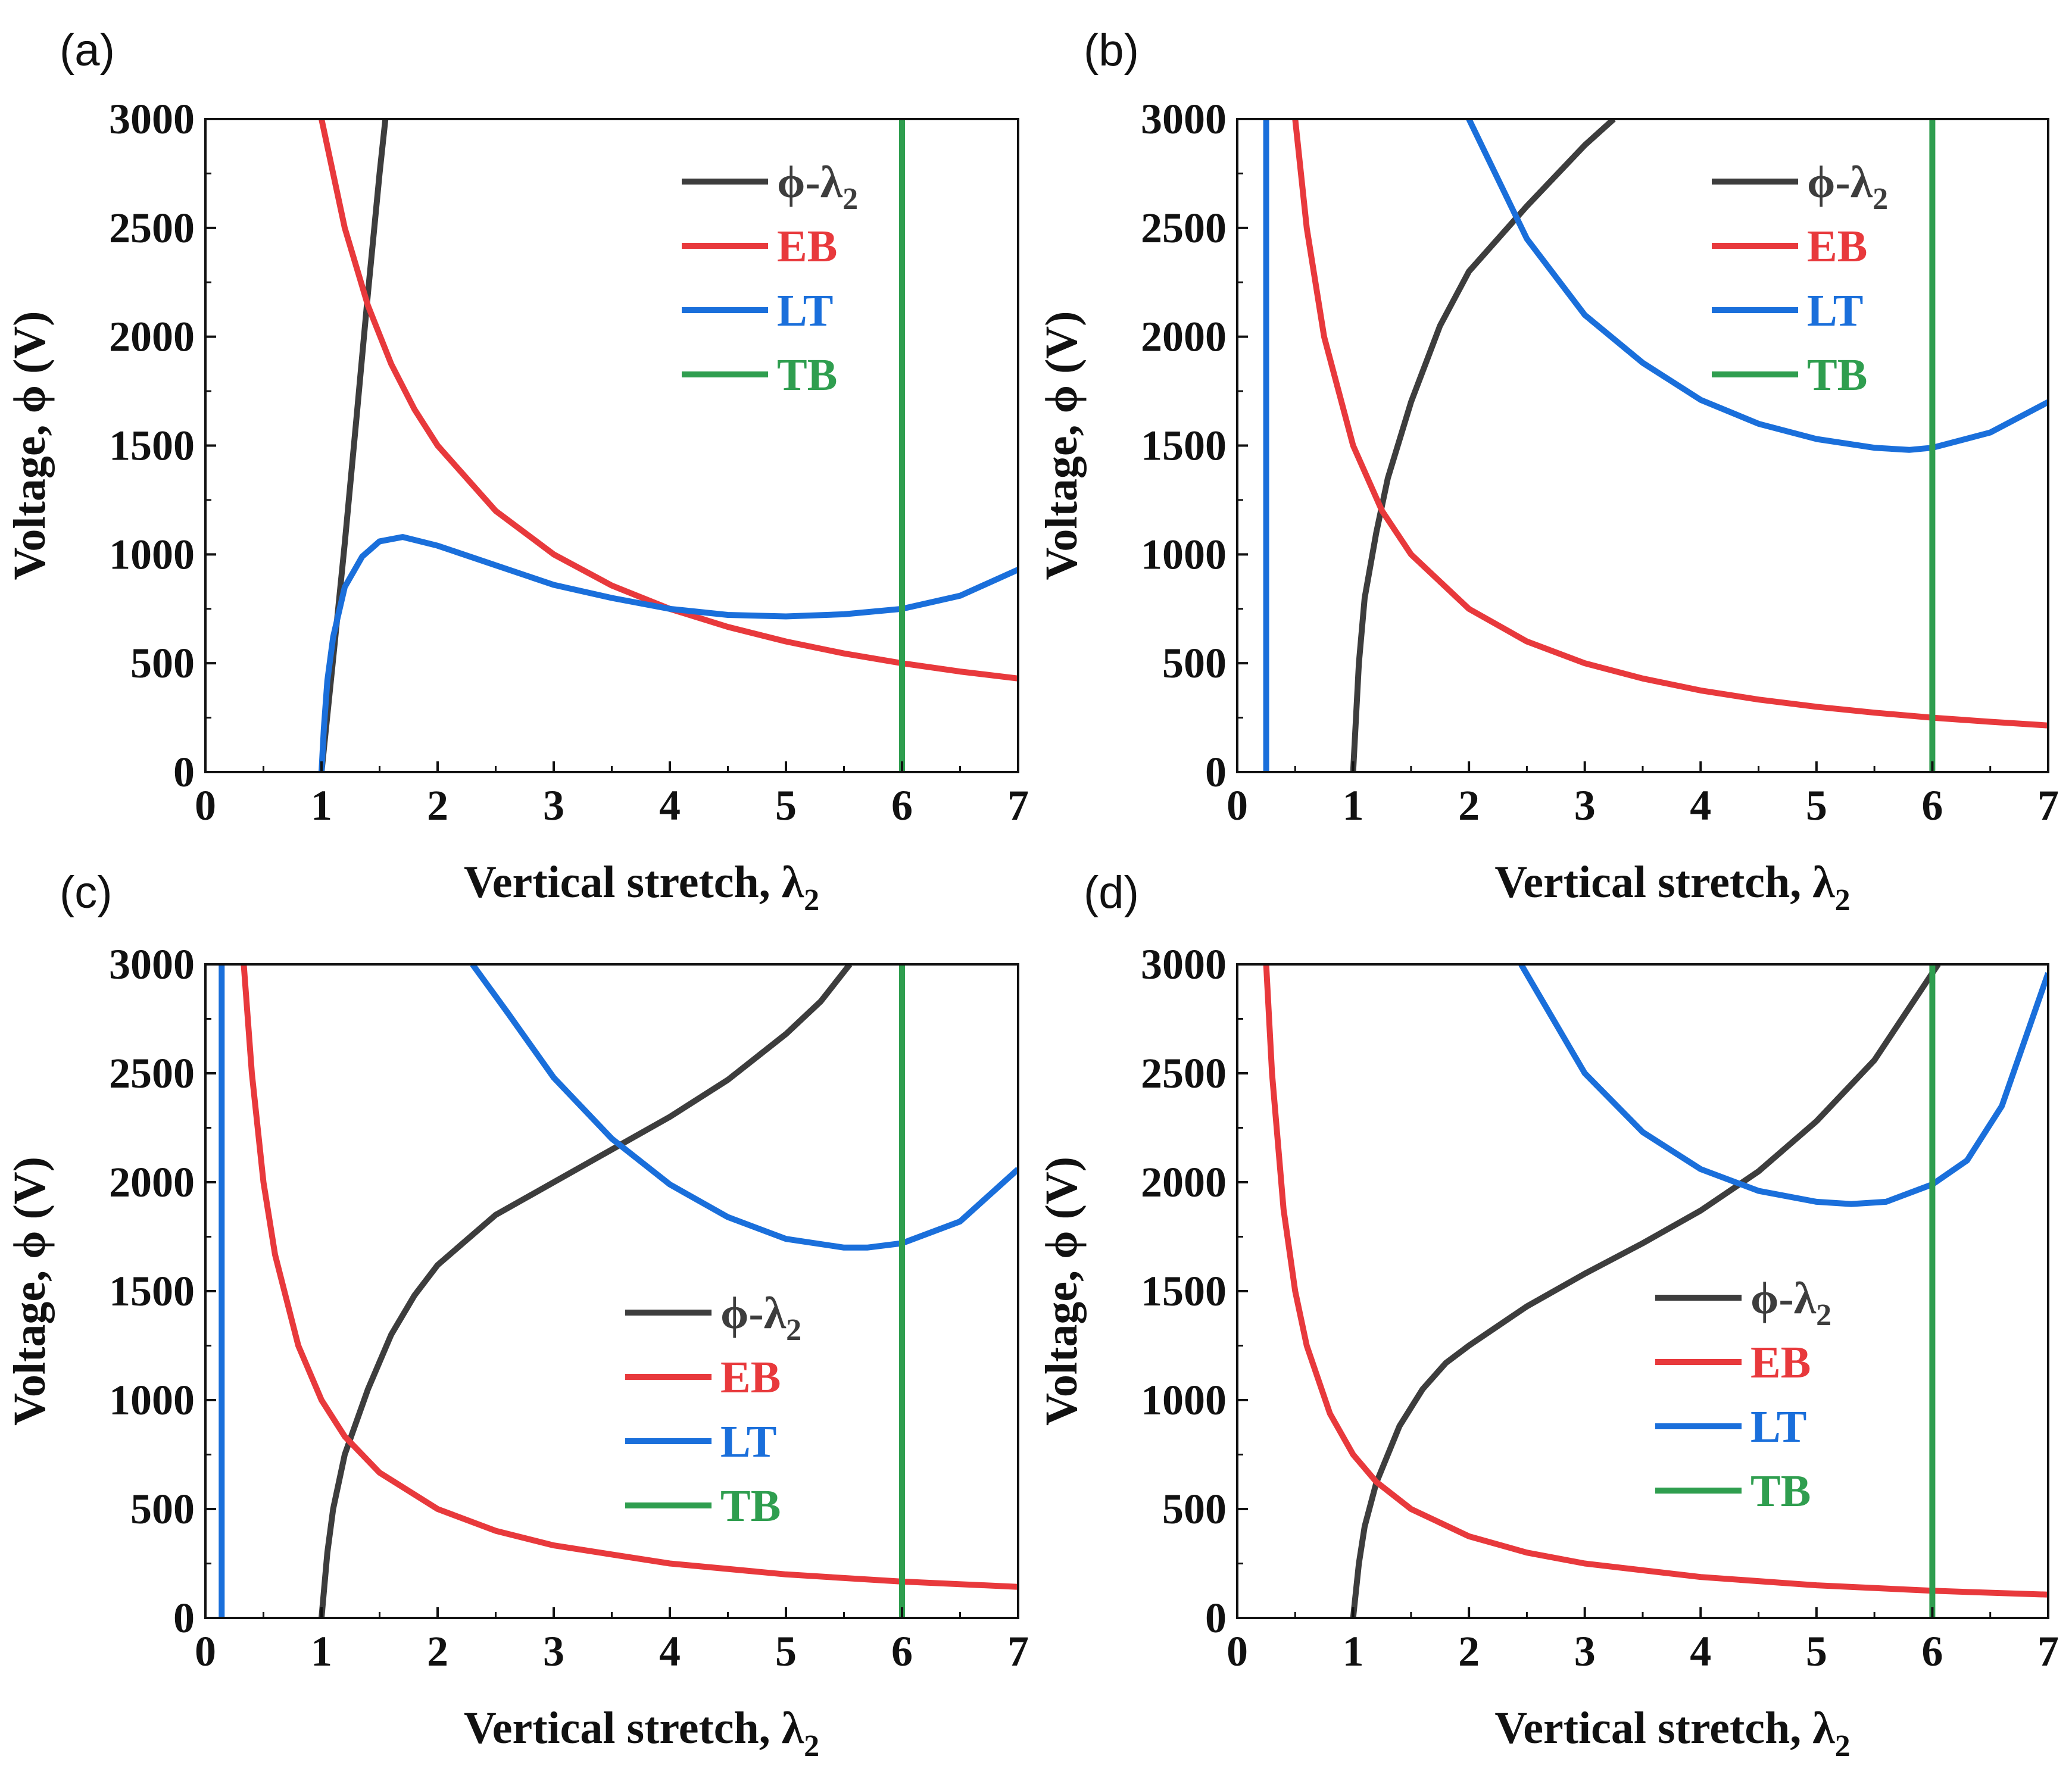 The image size is (2072, 1790). Describe the element at coordinates (1111, 51) in the screenshot. I see `panel-label: (b)` at that location.